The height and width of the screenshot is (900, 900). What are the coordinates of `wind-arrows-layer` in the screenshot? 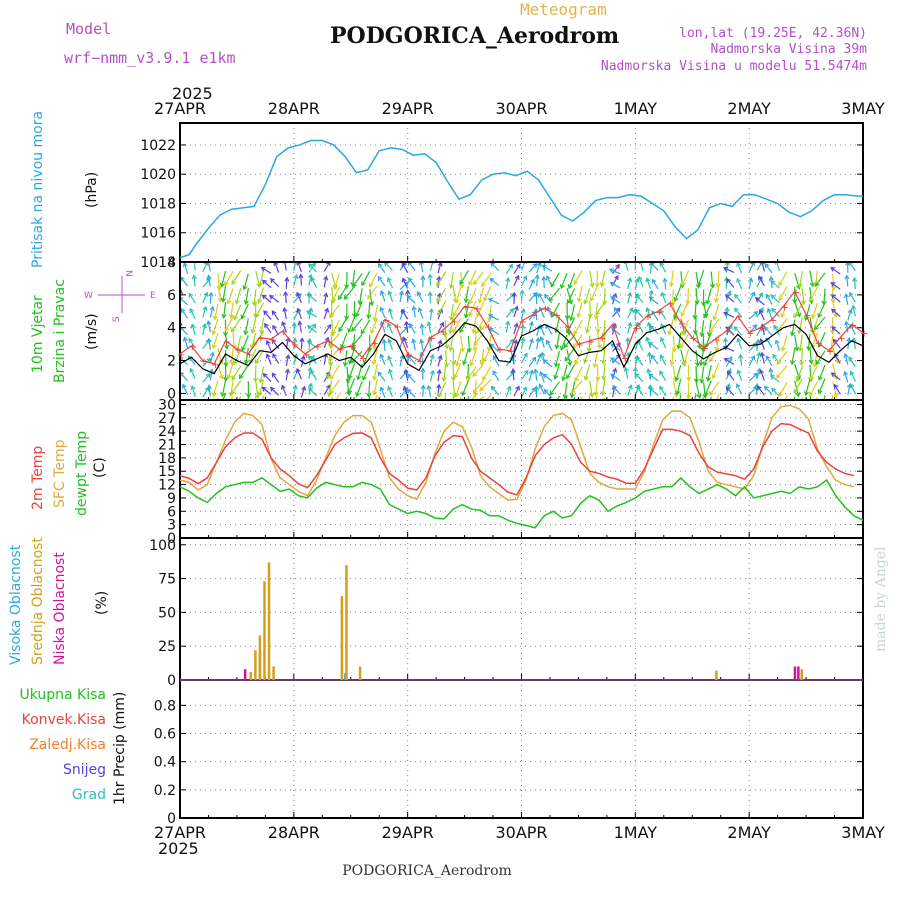 It's located at (519, 336).